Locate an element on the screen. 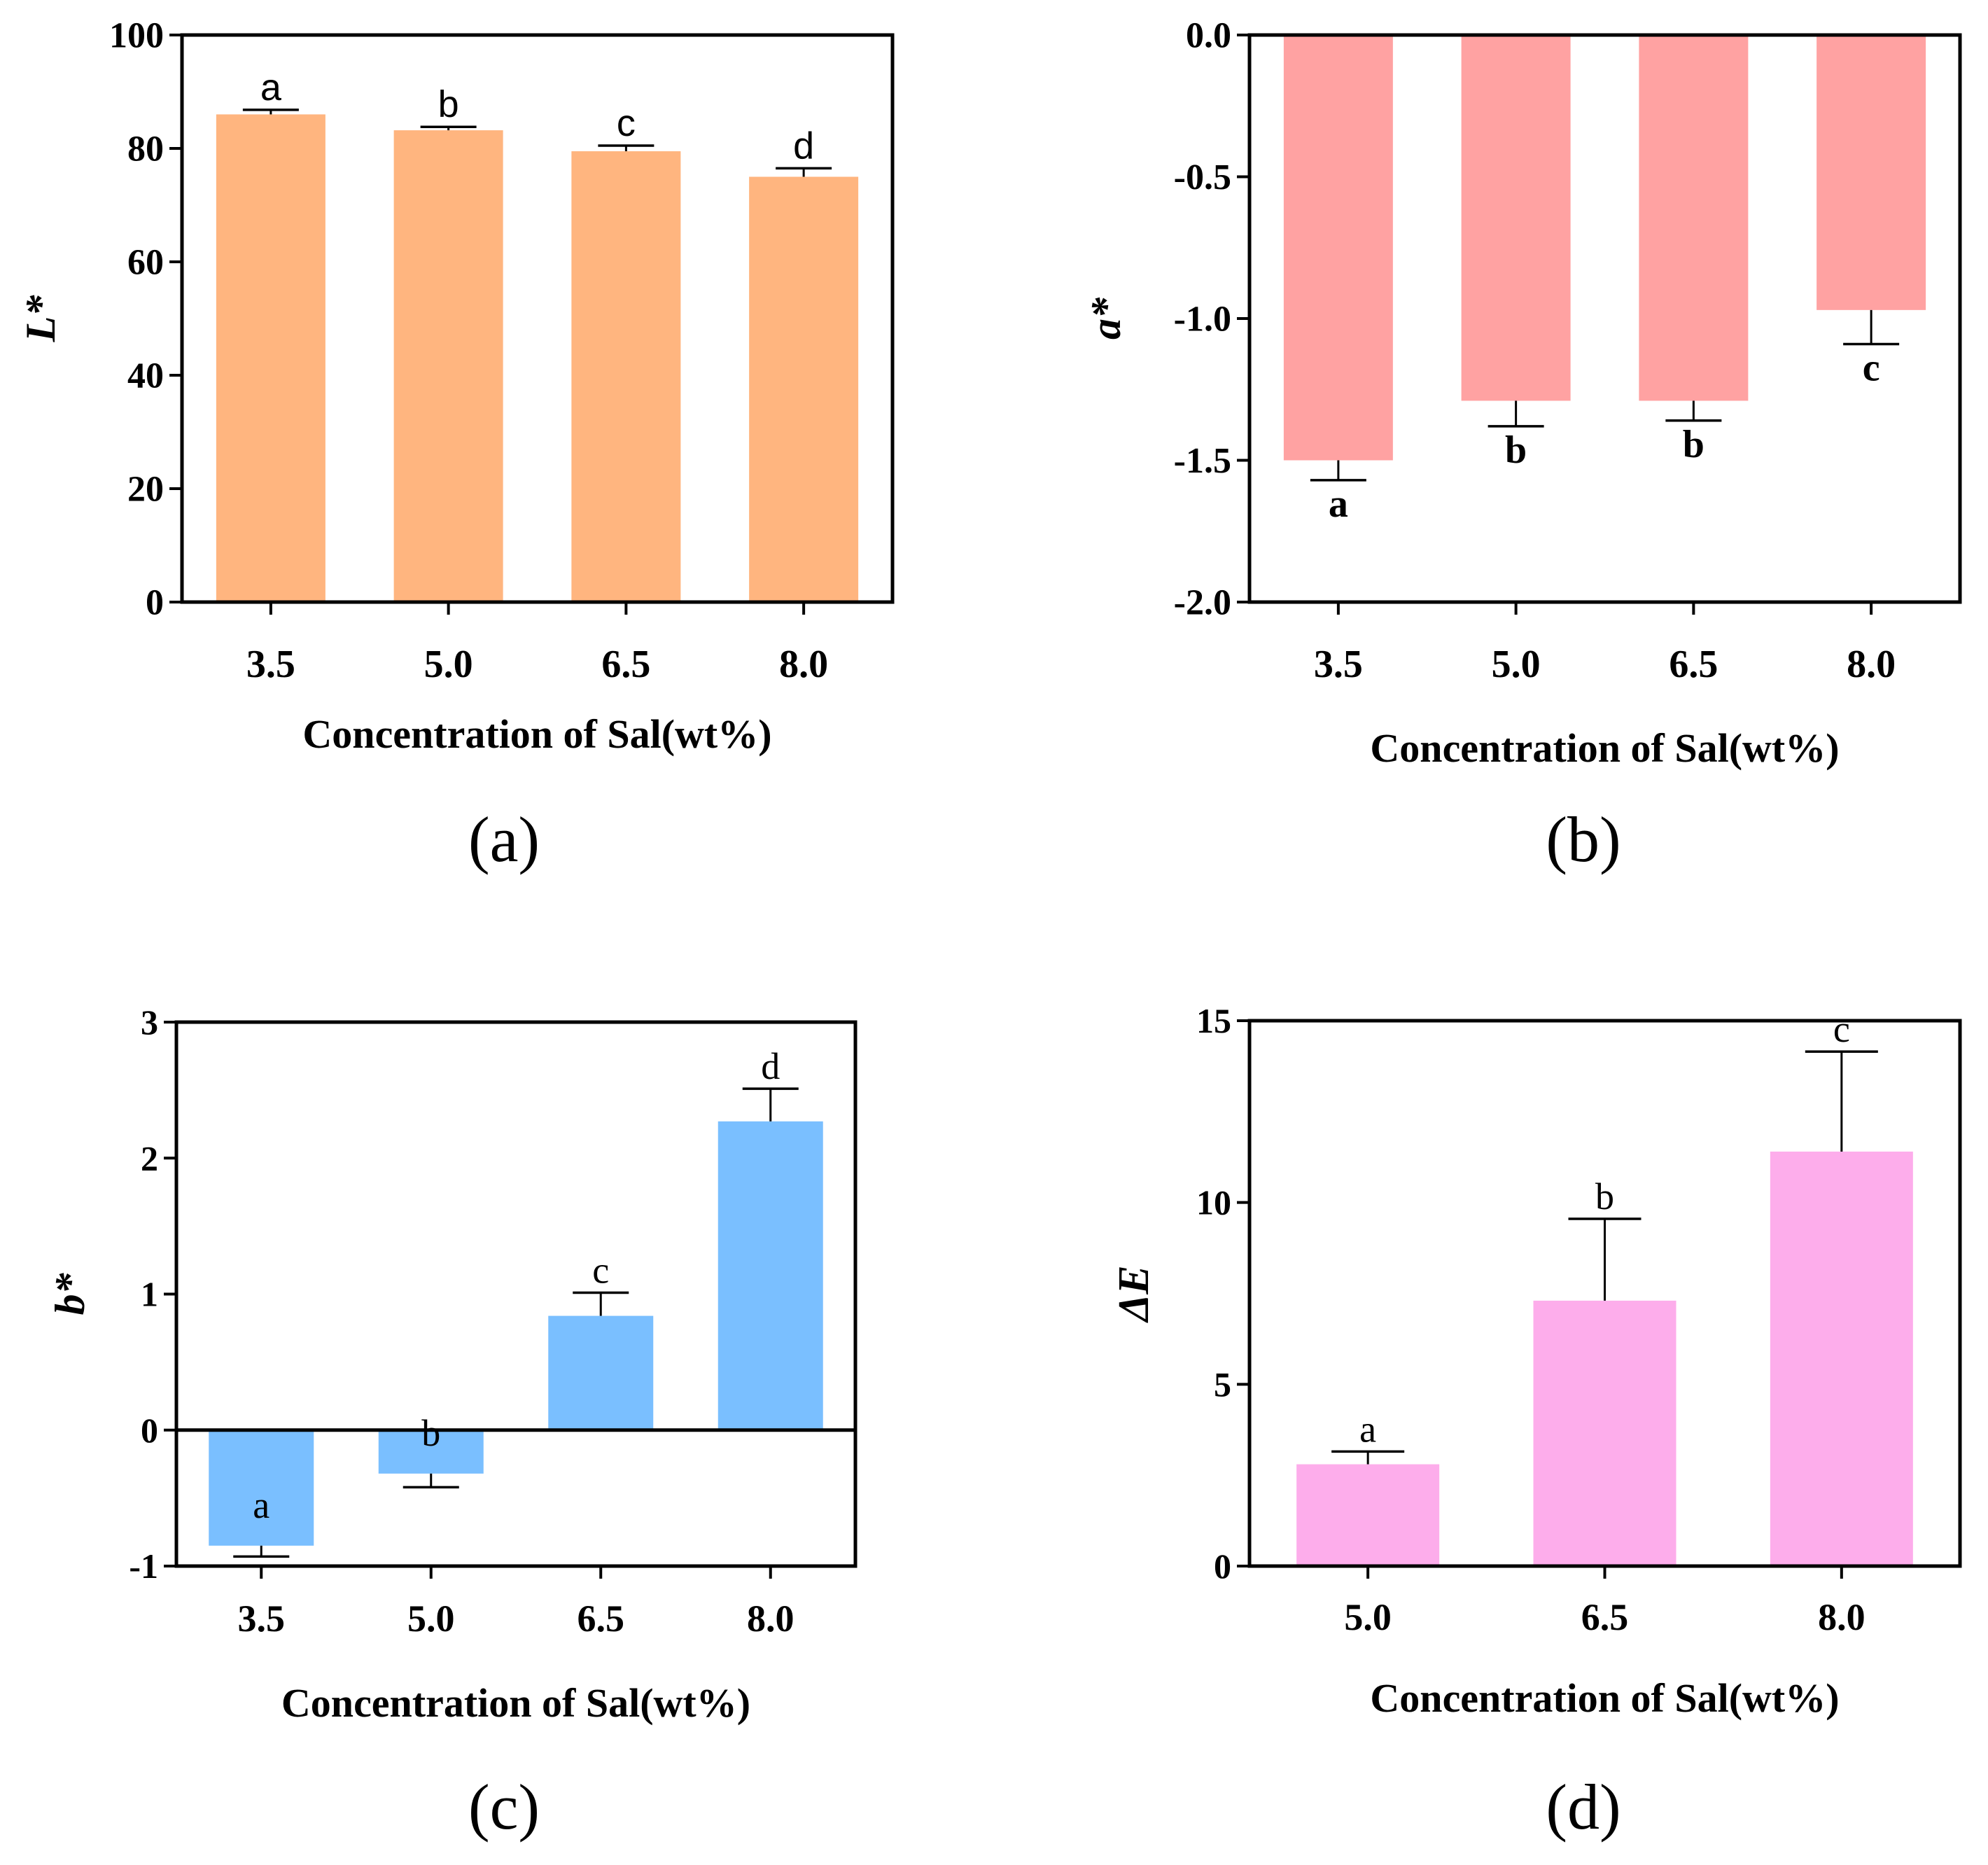  y-tick-label: 100 is located at coordinates (136, 36).